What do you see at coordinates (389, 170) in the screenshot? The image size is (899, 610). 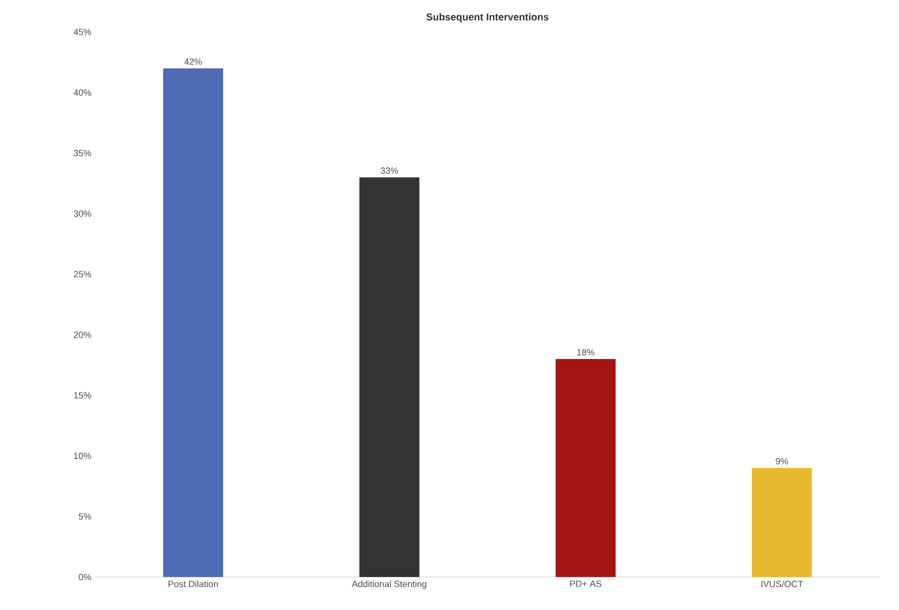 I see `data-label: 33%` at bounding box center [389, 170].